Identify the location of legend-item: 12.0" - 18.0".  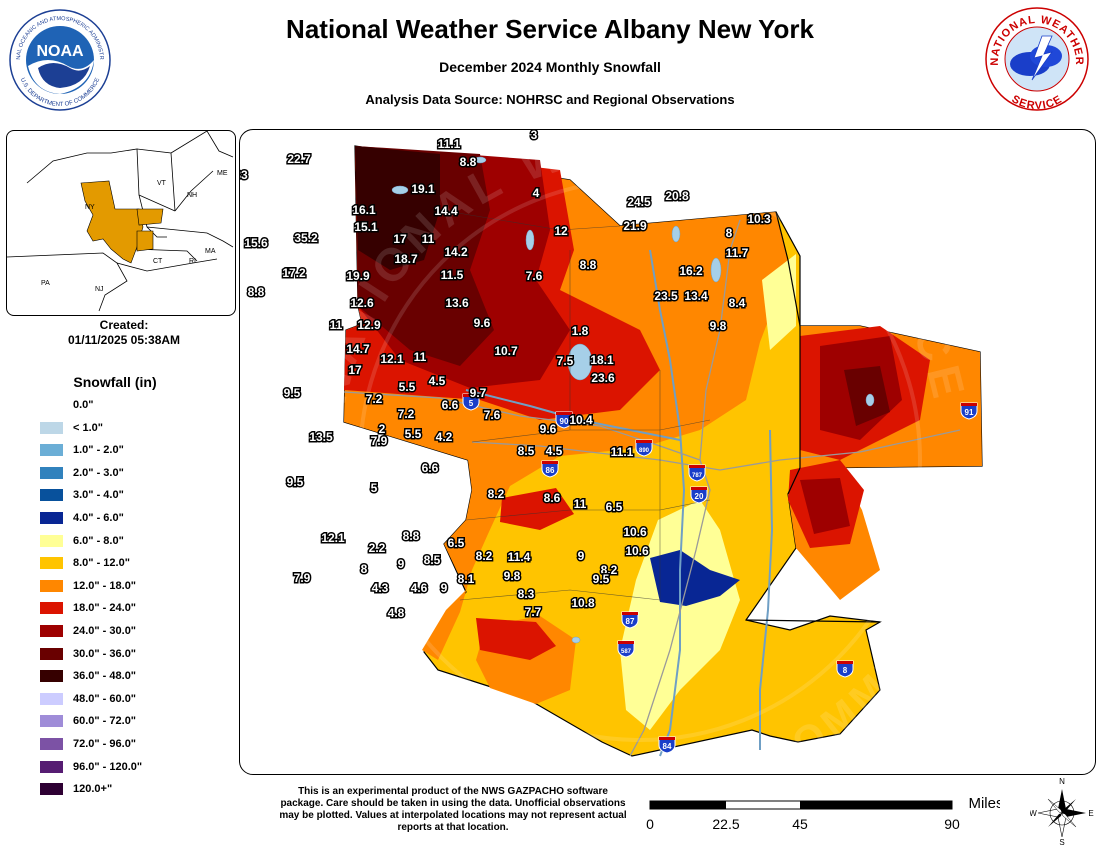
(88, 586).